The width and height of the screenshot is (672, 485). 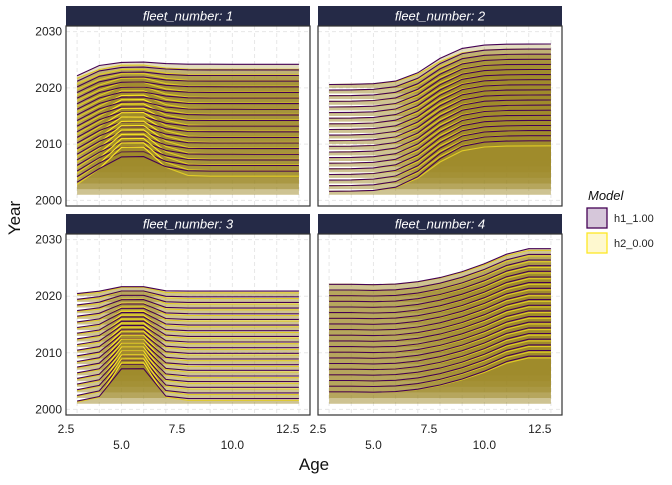 I want to click on y-tick-label: 2020, so click(x=48, y=88).